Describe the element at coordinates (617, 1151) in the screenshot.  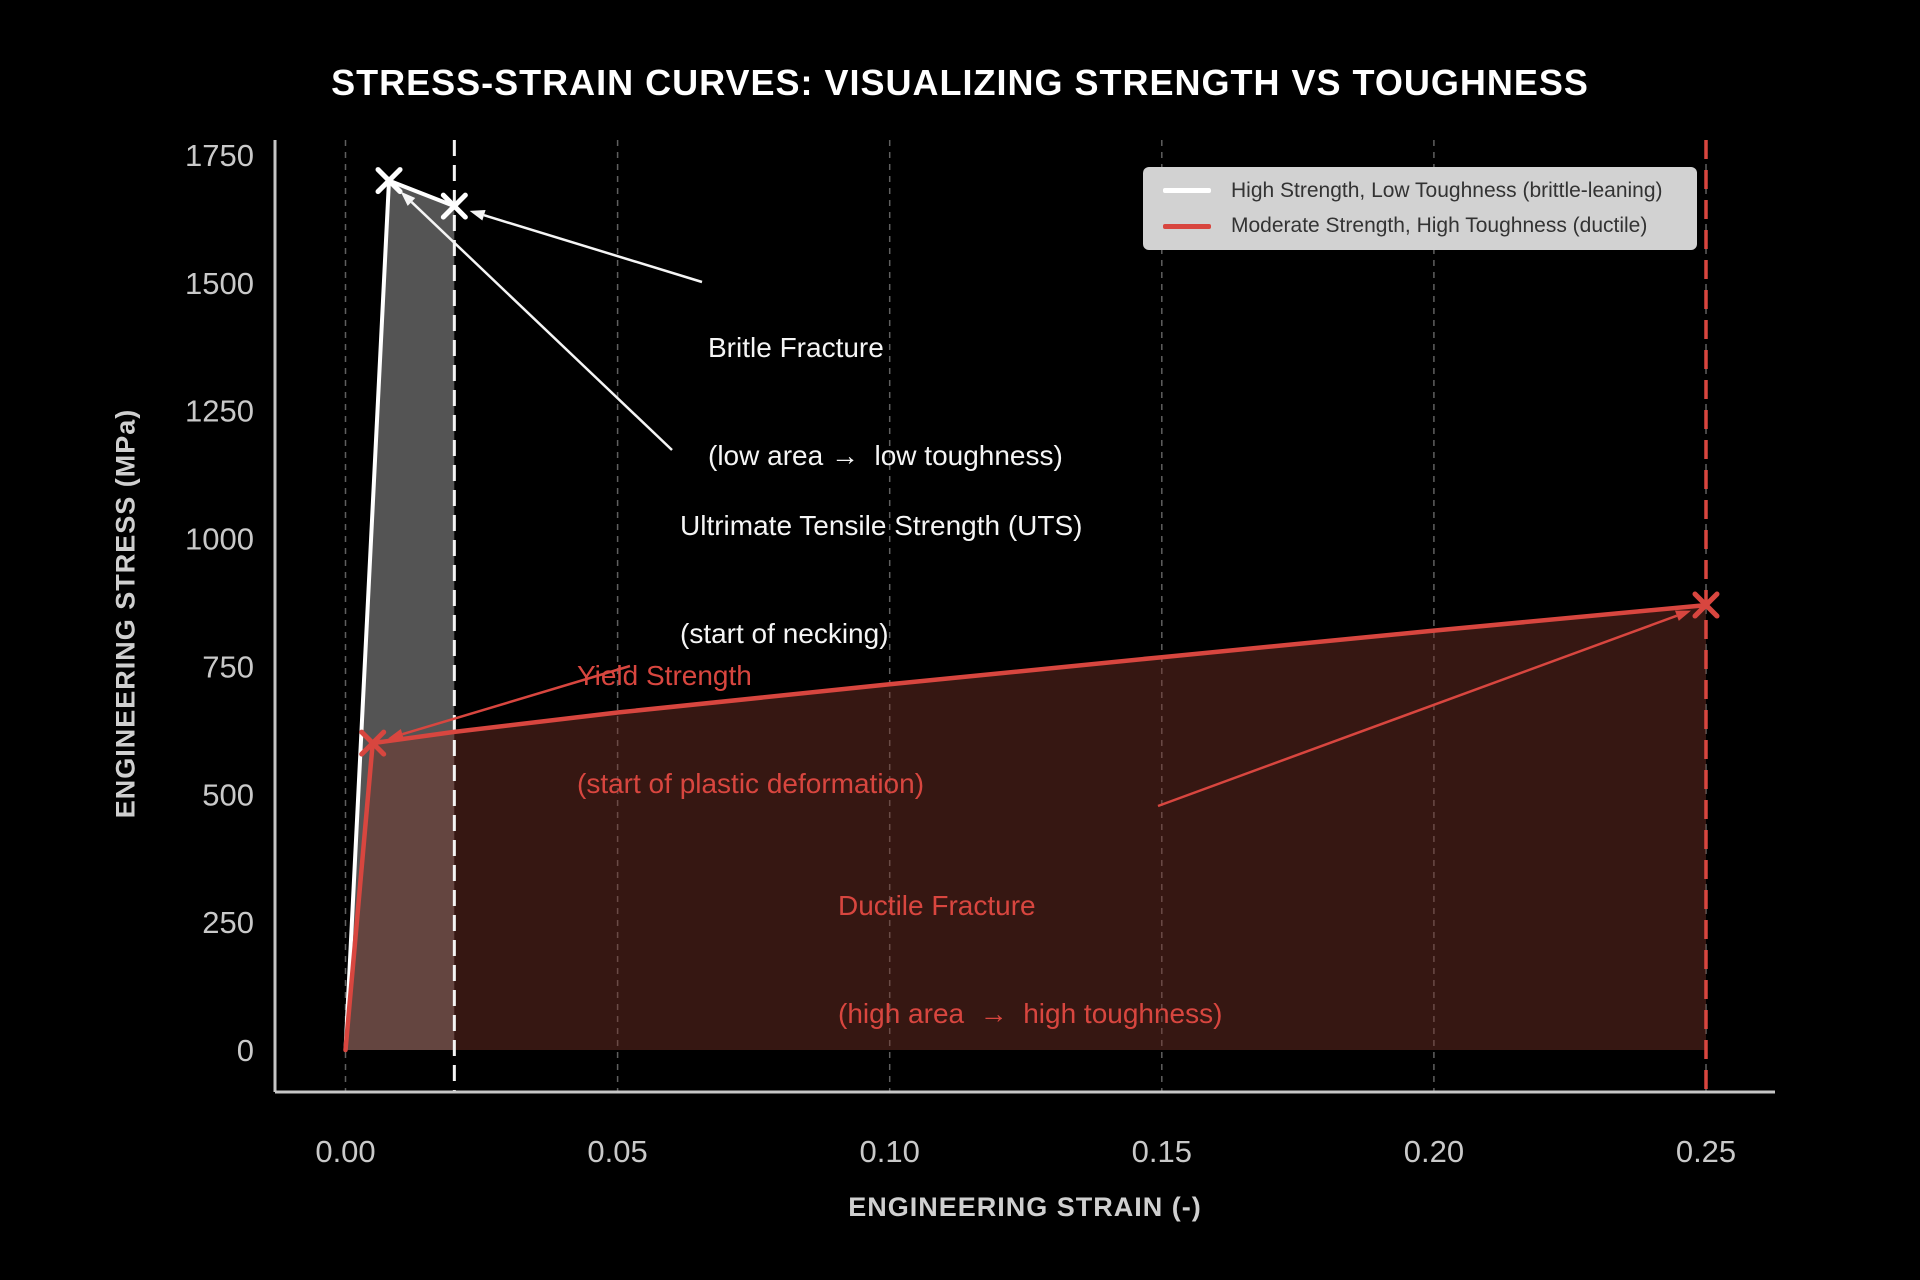
I see `x-tick-label-0.05: 0.05` at that location.